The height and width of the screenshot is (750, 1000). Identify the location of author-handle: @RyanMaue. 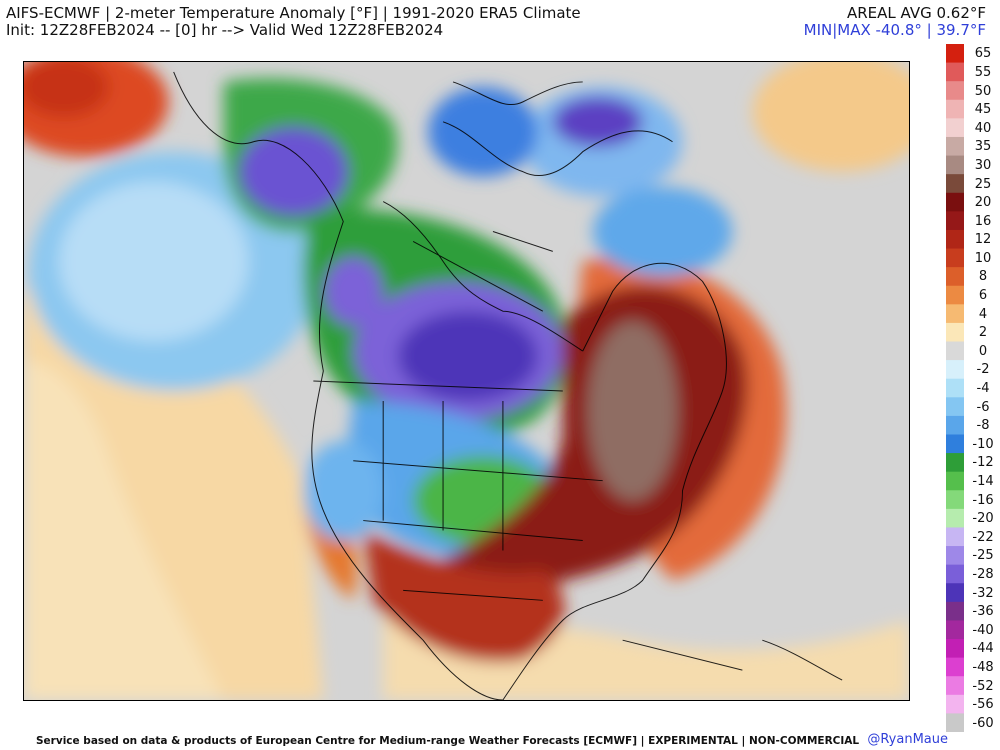
(907, 739).